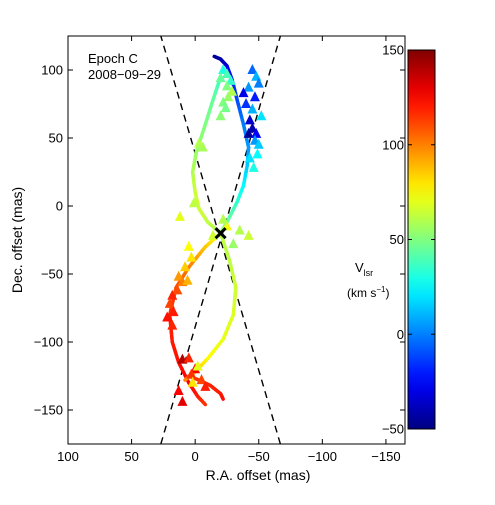 Image resolution: width=495 pixels, height=505 pixels. Describe the element at coordinates (359, 267) in the screenshot. I see `colorbar-label-v: V` at that location.